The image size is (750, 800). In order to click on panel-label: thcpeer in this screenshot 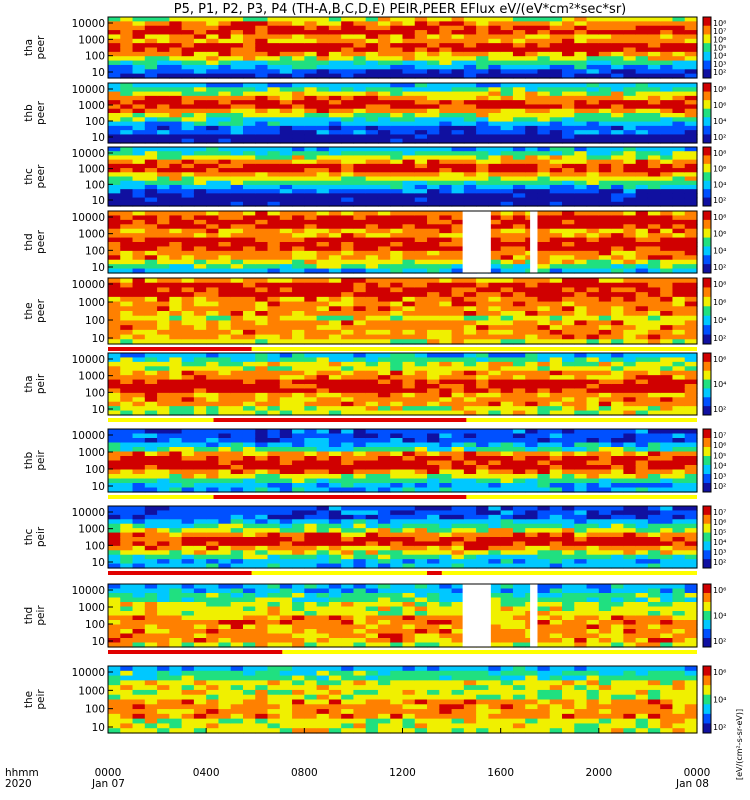, I will do `click(35, 176)`.